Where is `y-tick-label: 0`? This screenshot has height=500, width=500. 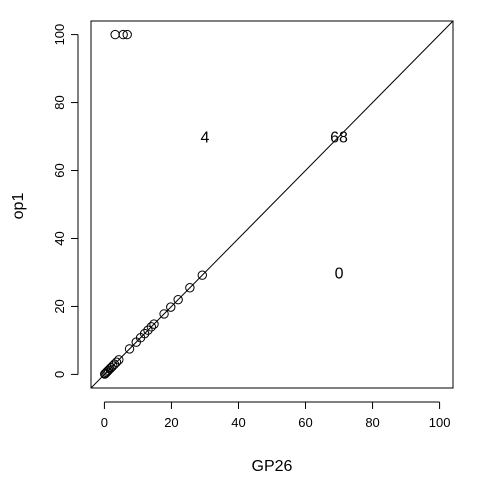 y-tick-label: 0 is located at coordinates (59, 374).